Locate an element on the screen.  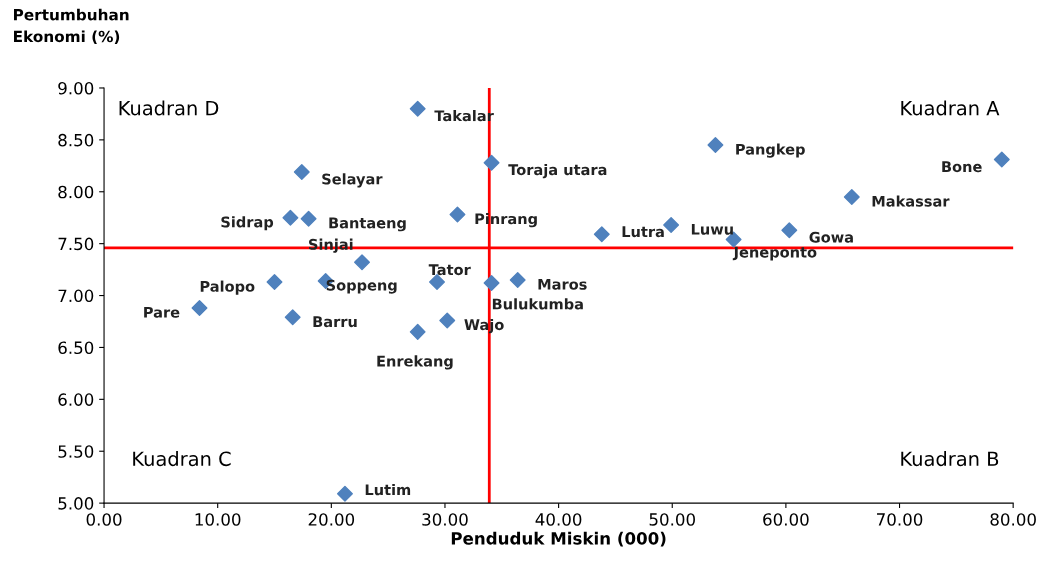
annotation: Pangkep is located at coordinates (770, 150).